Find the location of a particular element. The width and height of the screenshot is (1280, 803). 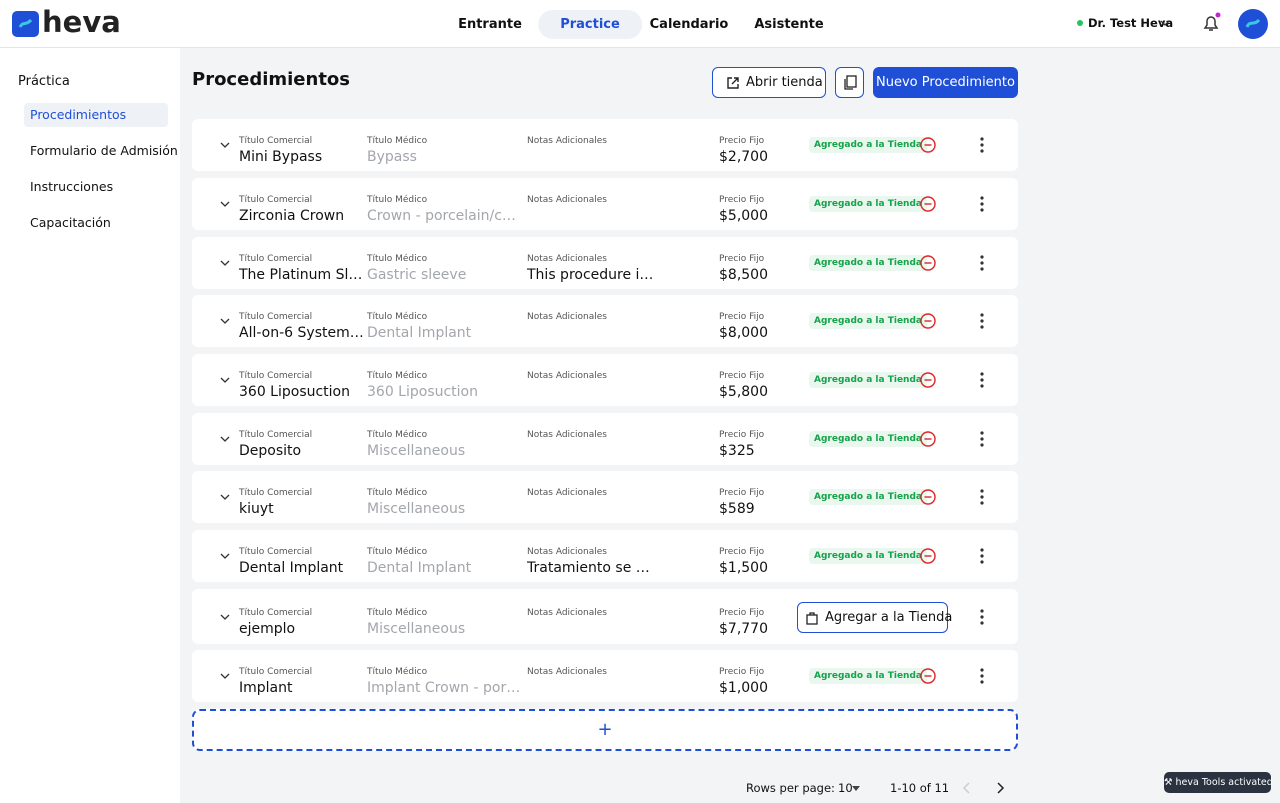

user-caret is located at coordinates (1165, 23).